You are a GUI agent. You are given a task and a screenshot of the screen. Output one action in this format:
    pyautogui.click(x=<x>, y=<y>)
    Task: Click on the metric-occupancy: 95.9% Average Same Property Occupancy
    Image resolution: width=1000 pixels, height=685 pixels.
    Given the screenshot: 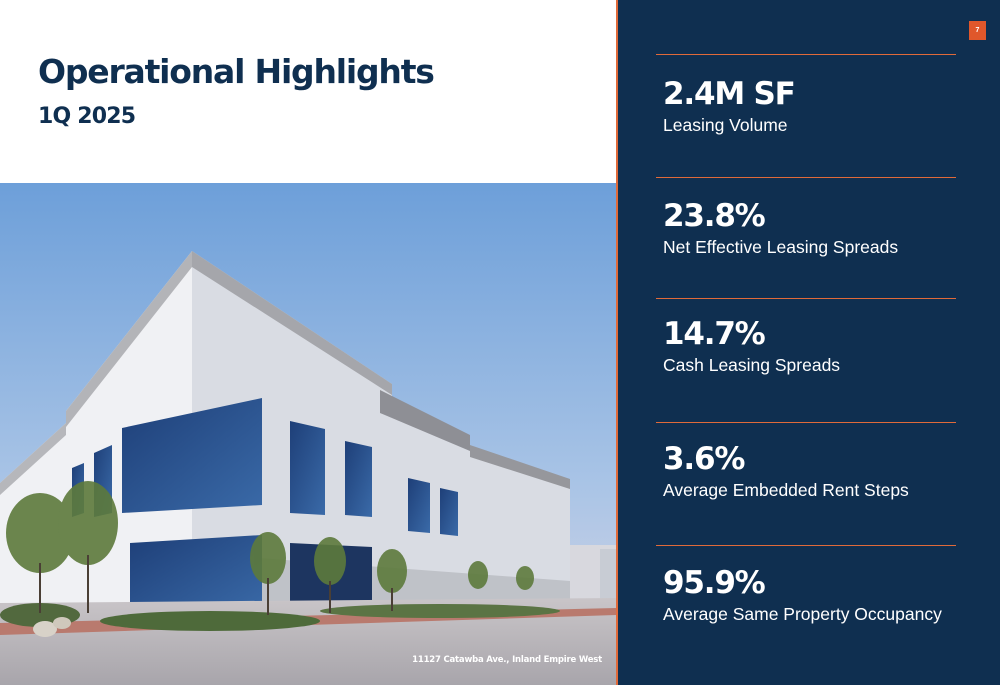 What is the action you would take?
    pyautogui.click(x=802, y=595)
    